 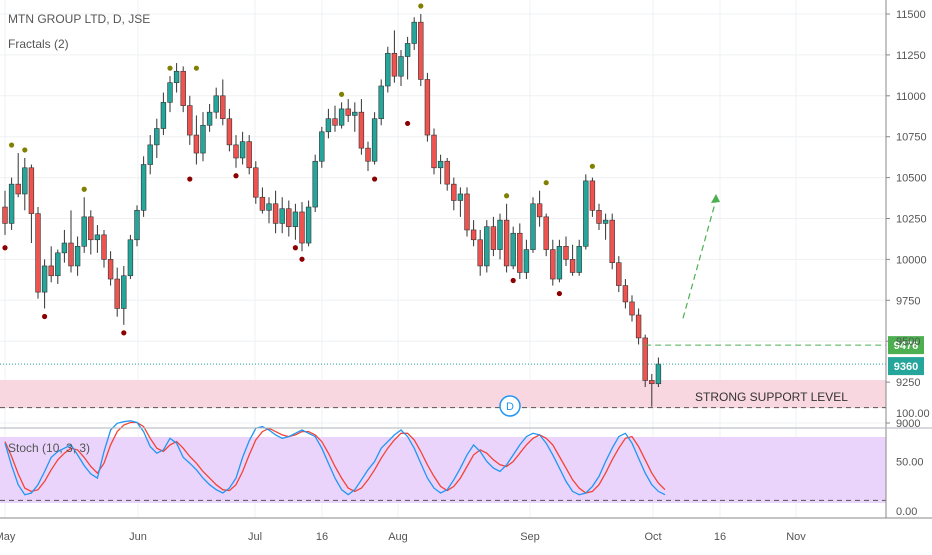 I want to click on dividend-marker: D, so click(x=510, y=406).